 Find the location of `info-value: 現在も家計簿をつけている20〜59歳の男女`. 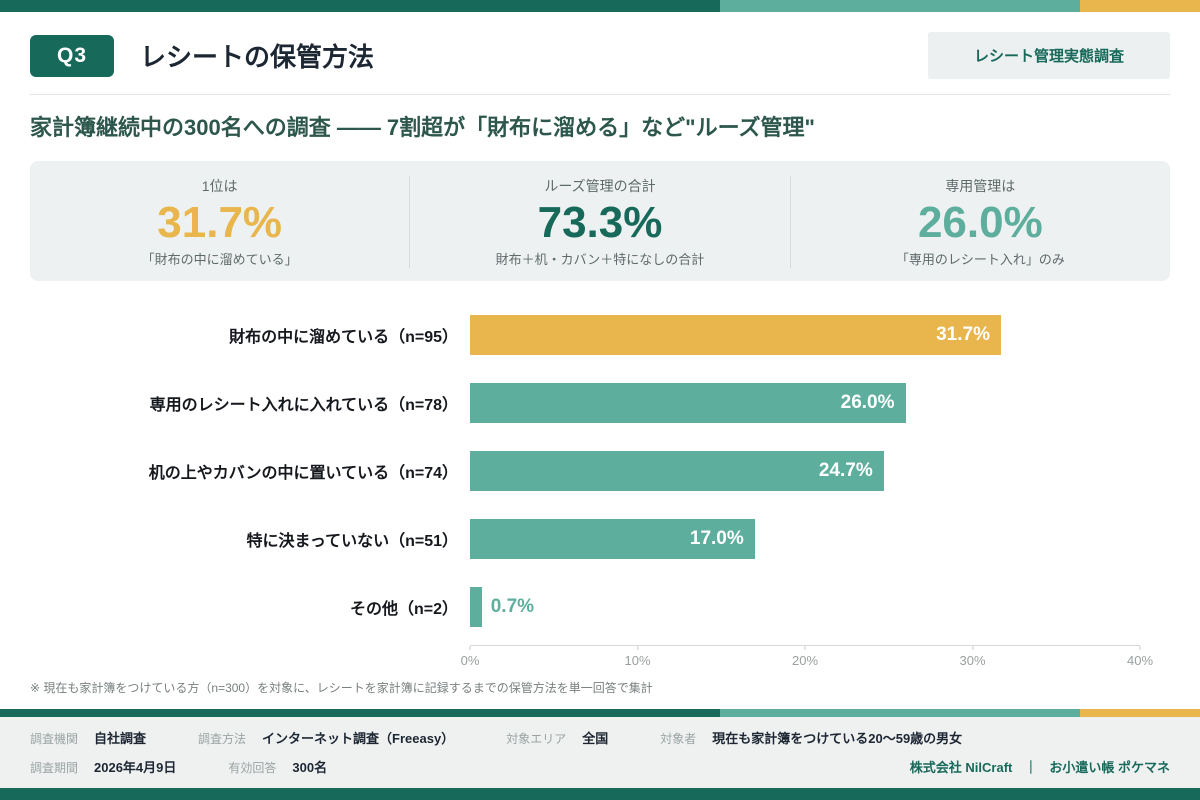

info-value: 現在も家計簿をつけている20〜59歳の男女 is located at coordinates (837, 738).